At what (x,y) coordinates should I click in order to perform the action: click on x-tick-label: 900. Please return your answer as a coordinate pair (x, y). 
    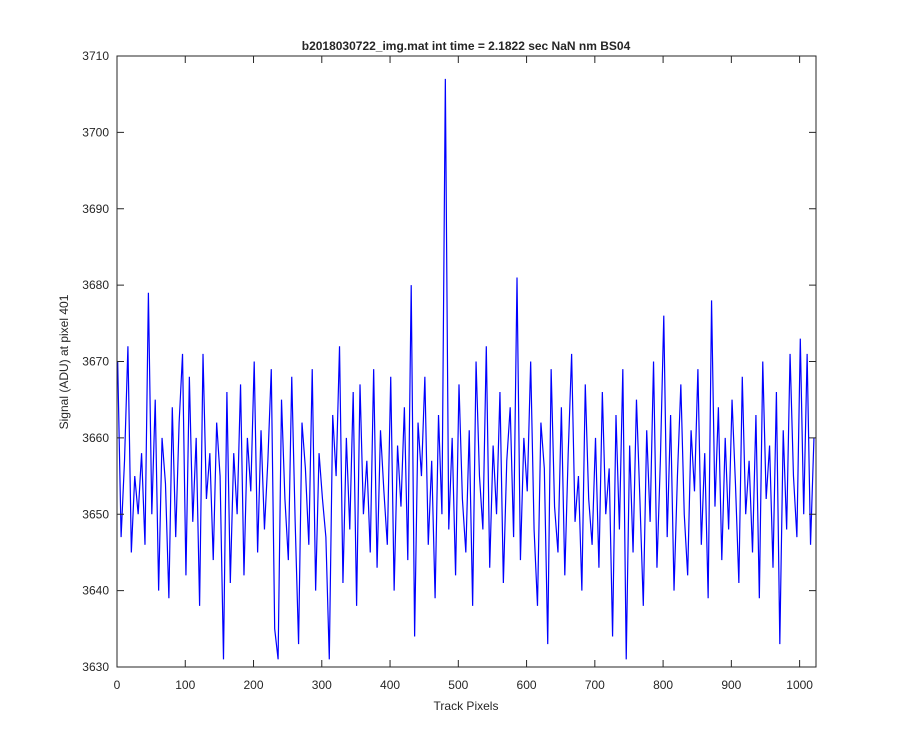
    Looking at the image, I should click on (731, 685).